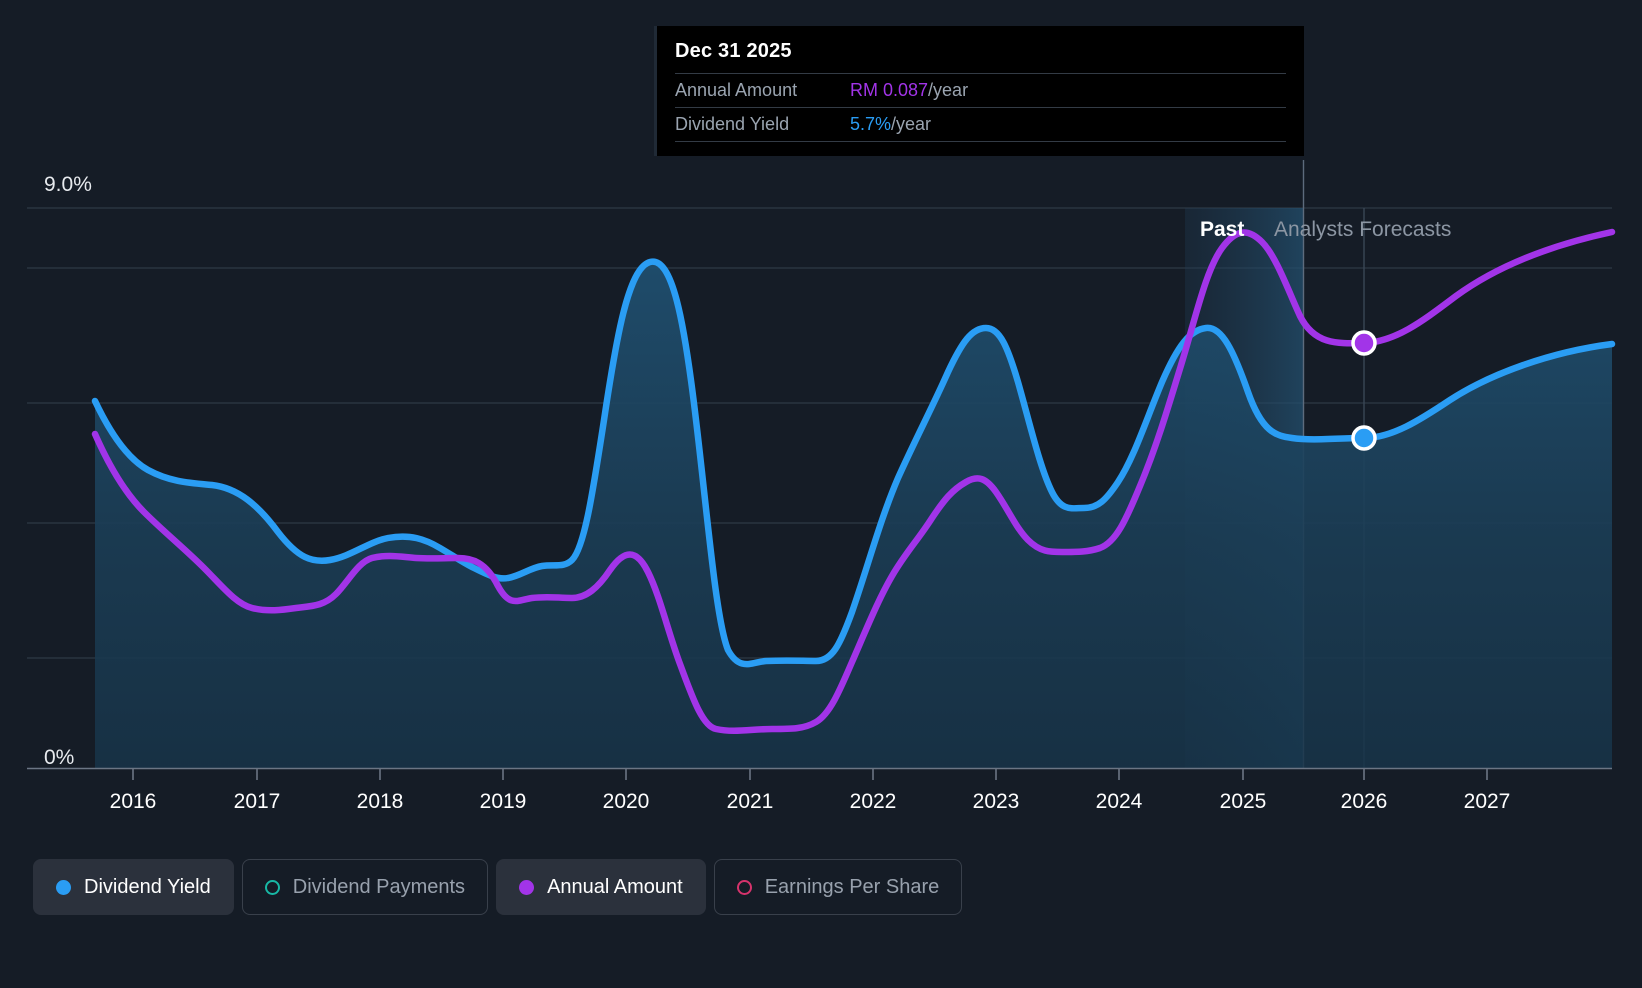  I want to click on x-axis-label-2017: 2017, so click(257, 801).